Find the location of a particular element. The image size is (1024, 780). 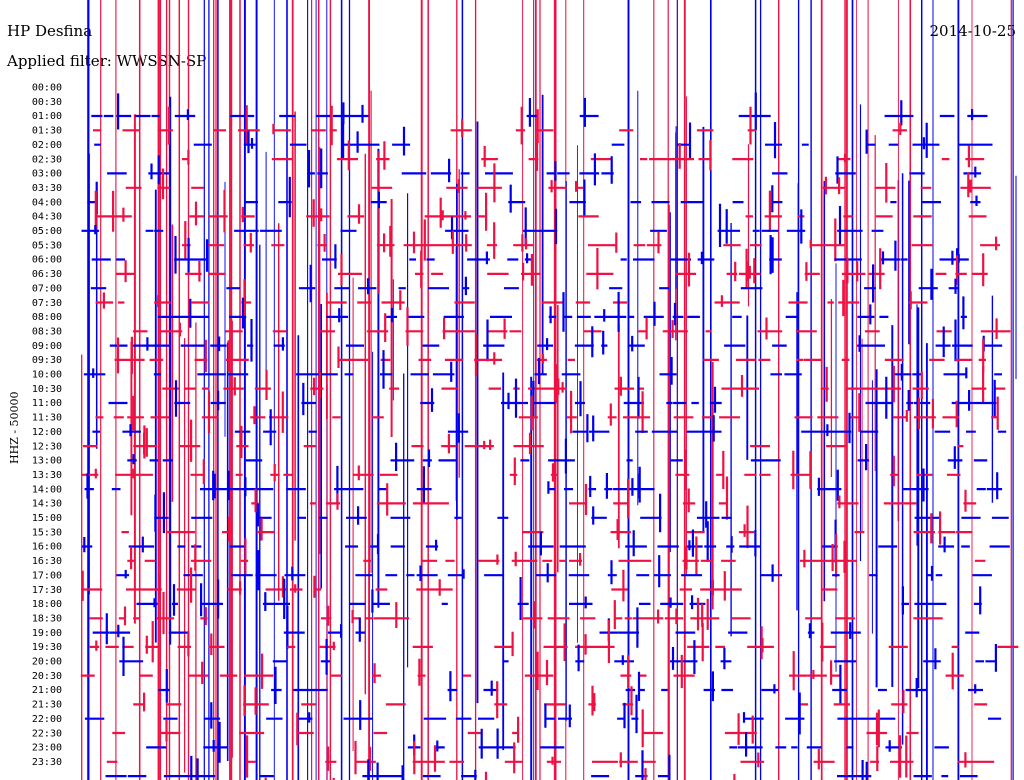

y-tick-label: 05:00 is located at coordinates (47, 231).